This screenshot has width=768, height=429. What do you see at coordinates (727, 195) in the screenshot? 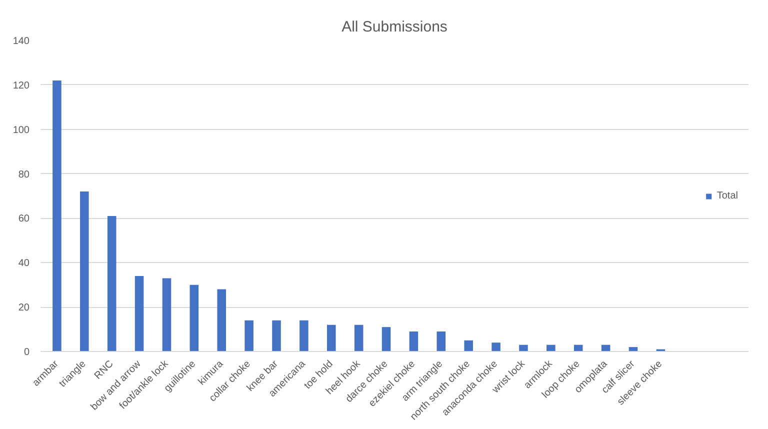
I see `legend-label: Total` at bounding box center [727, 195].